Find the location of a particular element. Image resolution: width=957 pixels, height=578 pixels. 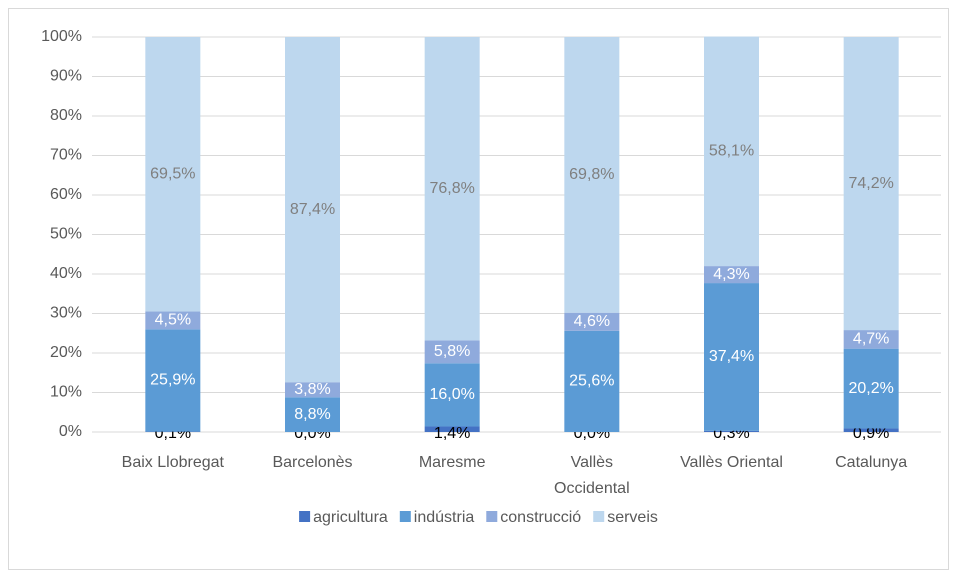

y-tick-label: 50% is located at coordinates (66, 234).